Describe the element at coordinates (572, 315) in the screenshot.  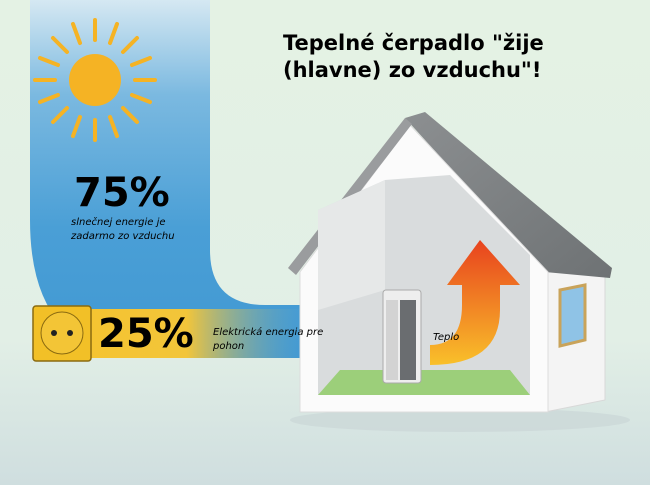
I see `house-window` at that location.